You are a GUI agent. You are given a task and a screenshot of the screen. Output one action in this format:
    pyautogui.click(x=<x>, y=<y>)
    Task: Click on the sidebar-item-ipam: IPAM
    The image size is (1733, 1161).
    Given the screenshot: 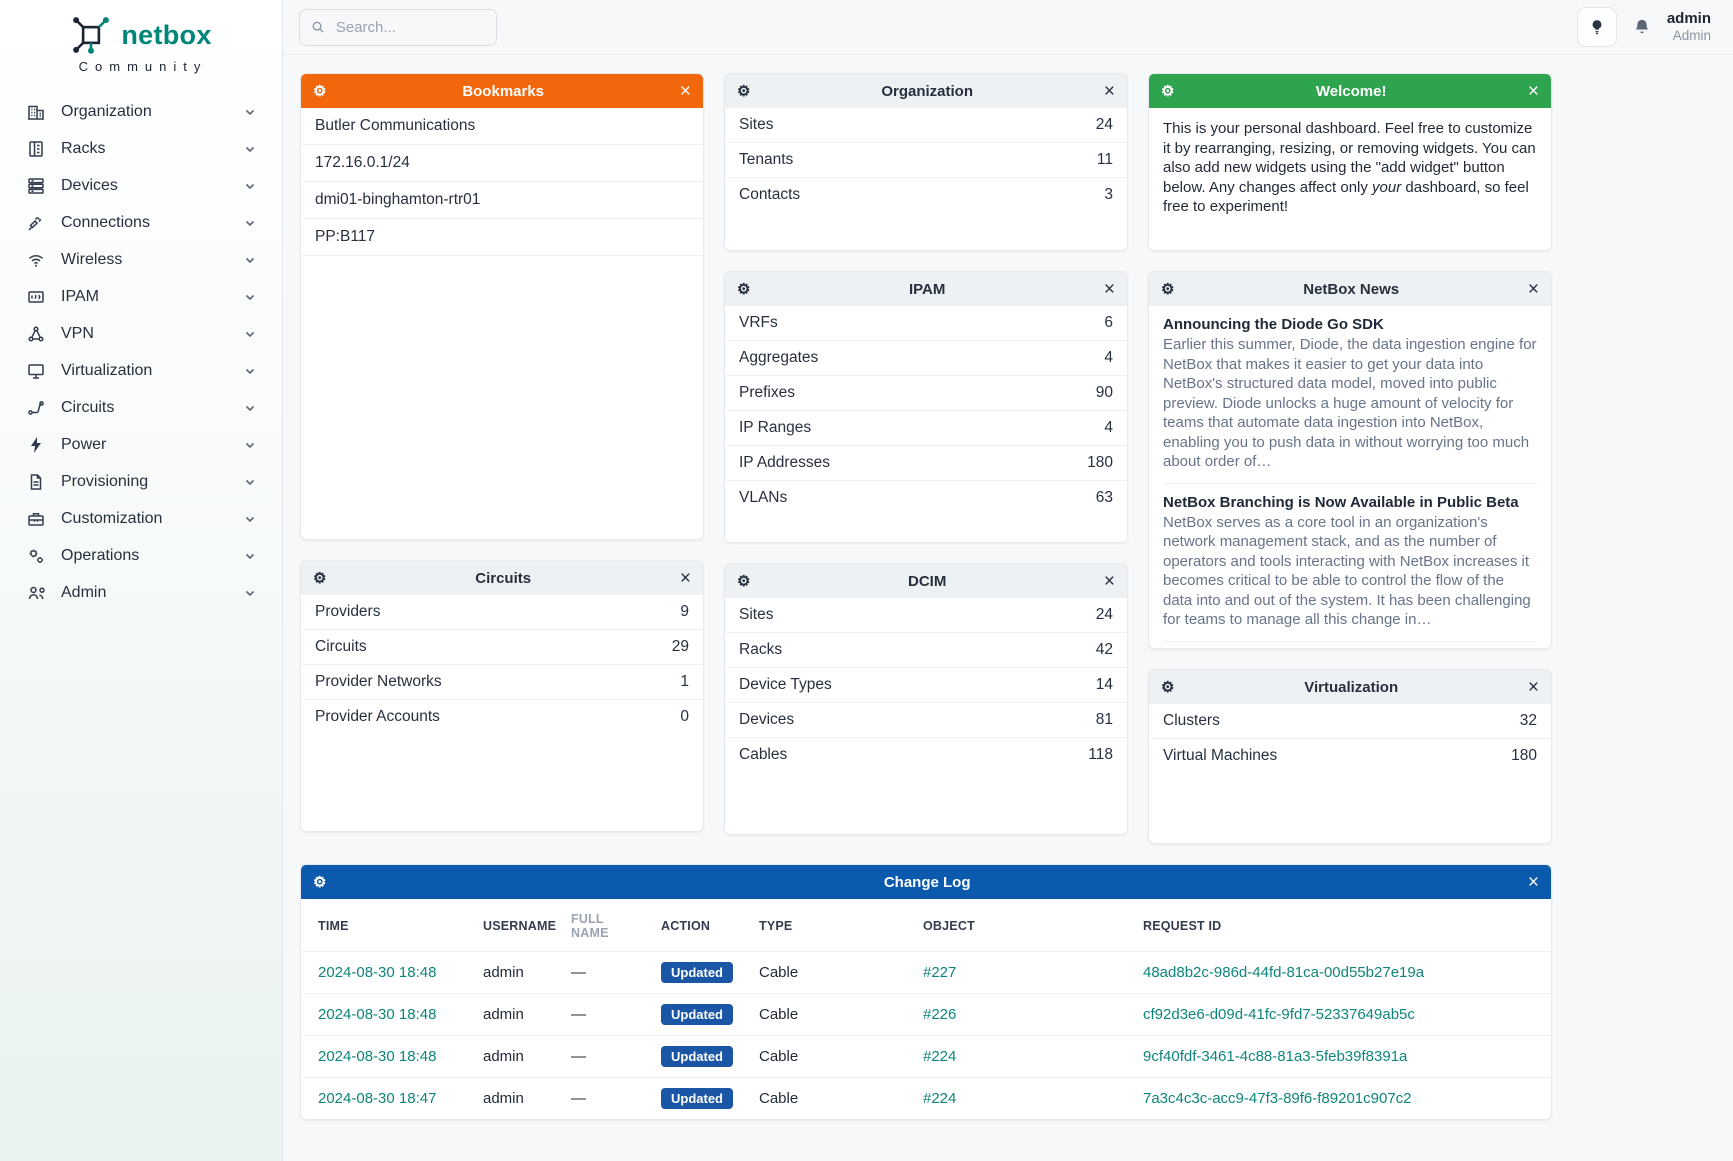 What is the action you would take?
    pyautogui.click(x=141, y=297)
    